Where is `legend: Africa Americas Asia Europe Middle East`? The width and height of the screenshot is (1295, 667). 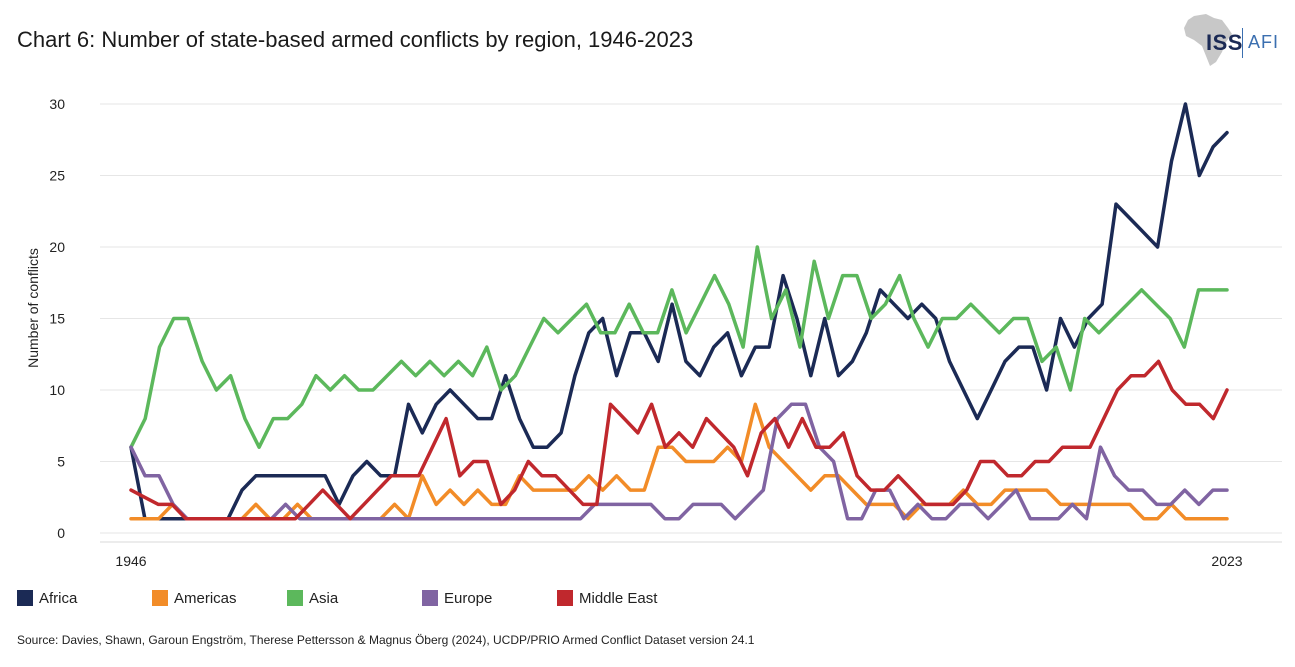 legend: Africa Americas Asia Europe Middle East is located at coordinates (467, 598).